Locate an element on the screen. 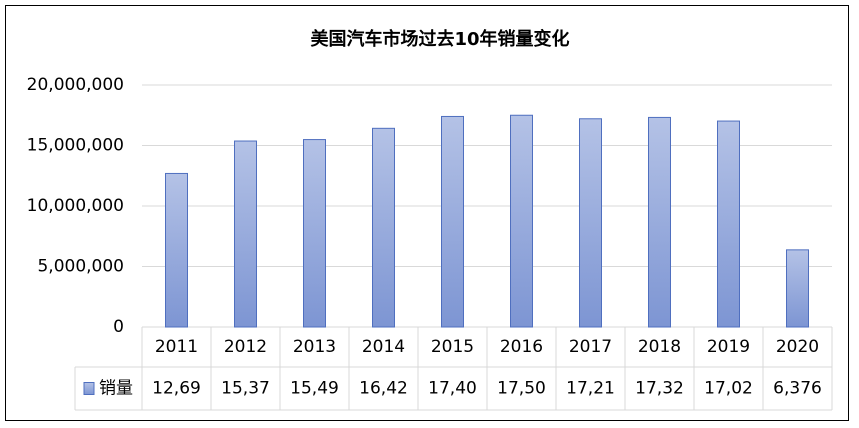 Image resolution: width=859 pixels, height=428 pixels. data-table-value: 17,50 is located at coordinates (521, 389).